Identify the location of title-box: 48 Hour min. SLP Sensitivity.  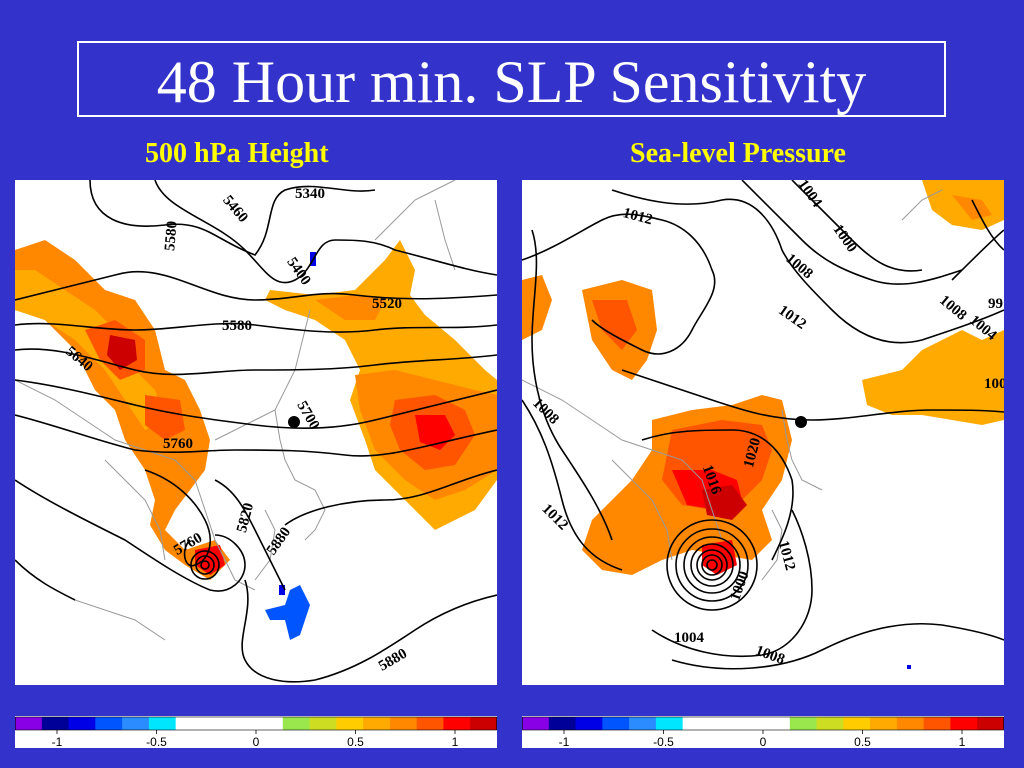
(511, 79).